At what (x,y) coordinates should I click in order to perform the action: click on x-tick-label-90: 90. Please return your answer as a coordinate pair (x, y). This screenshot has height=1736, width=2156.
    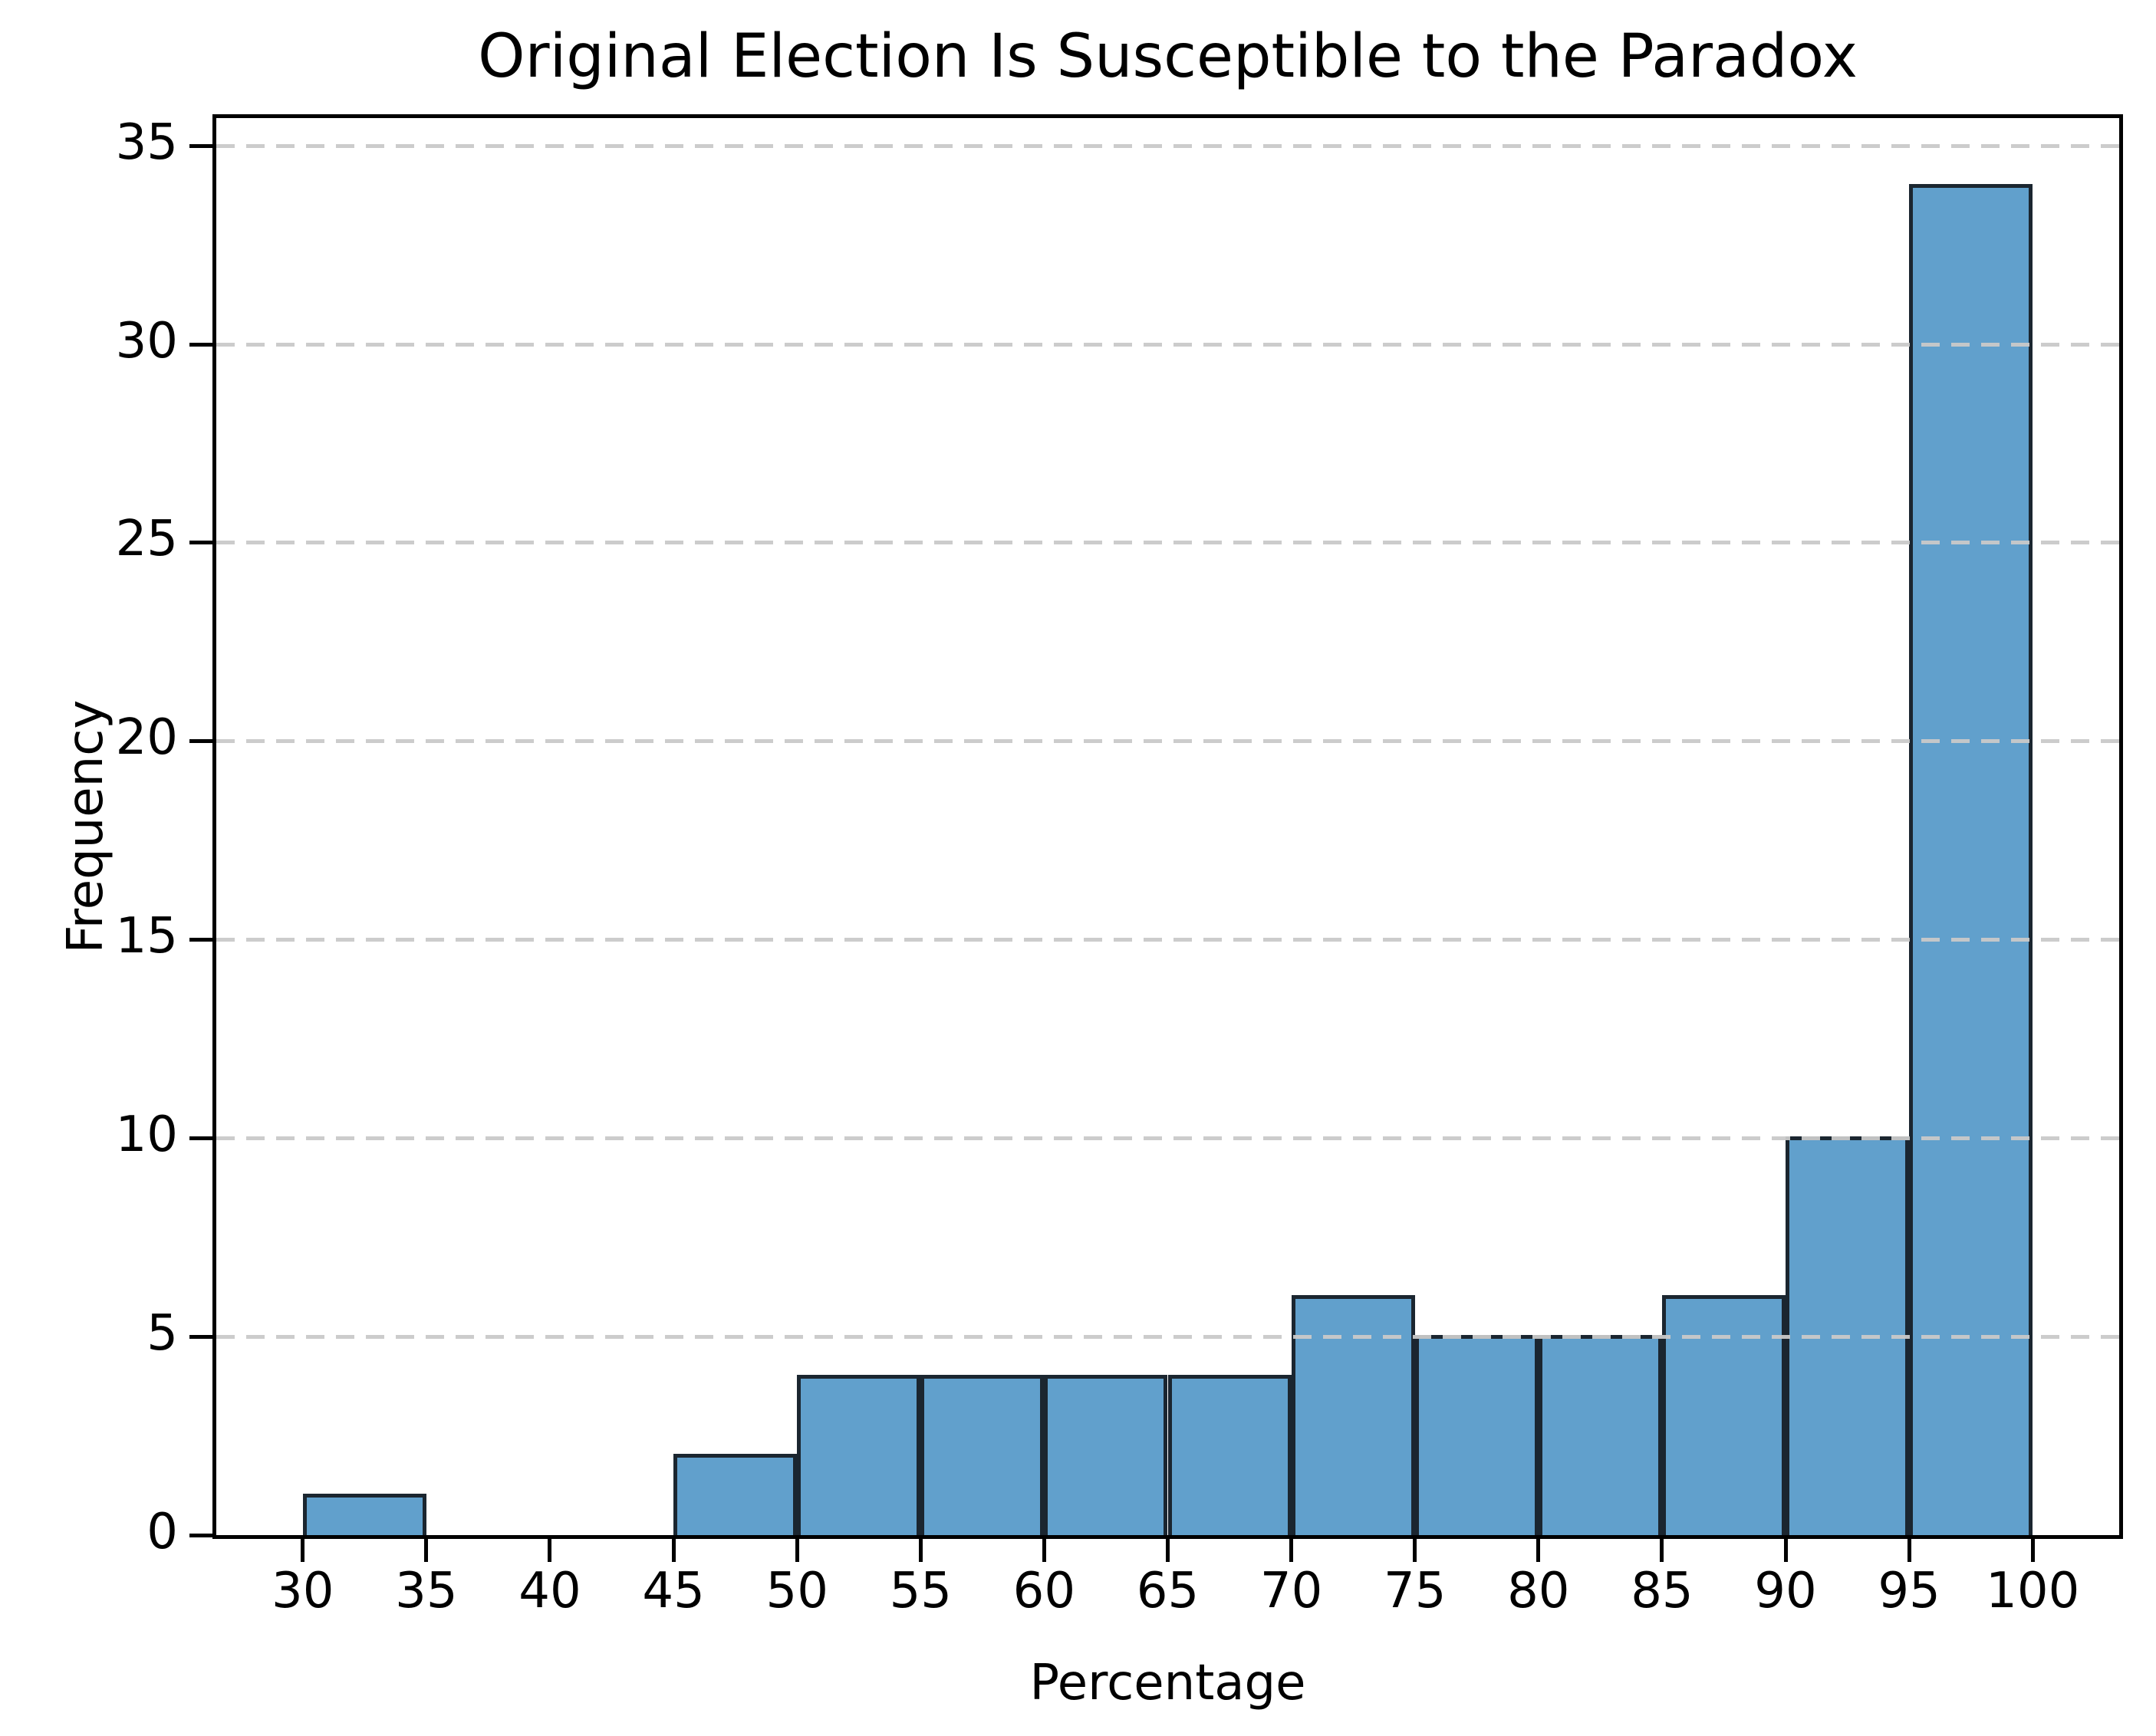
    Looking at the image, I should click on (1785, 1591).